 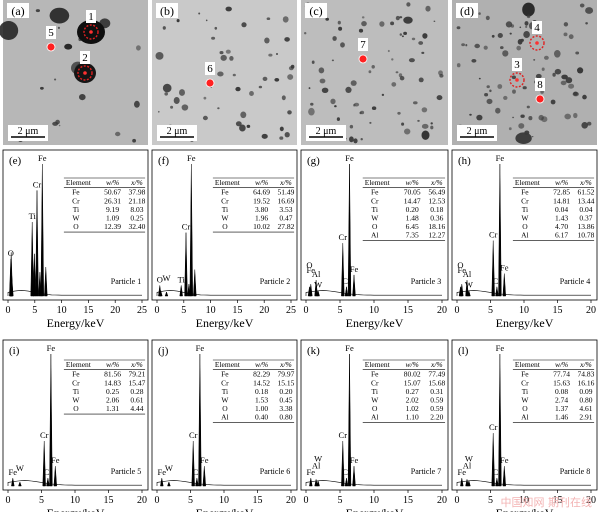 What do you see at coordinates (585, 417) in the screenshot?
I see `table-cell: 2.91` at bounding box center [585, 417].